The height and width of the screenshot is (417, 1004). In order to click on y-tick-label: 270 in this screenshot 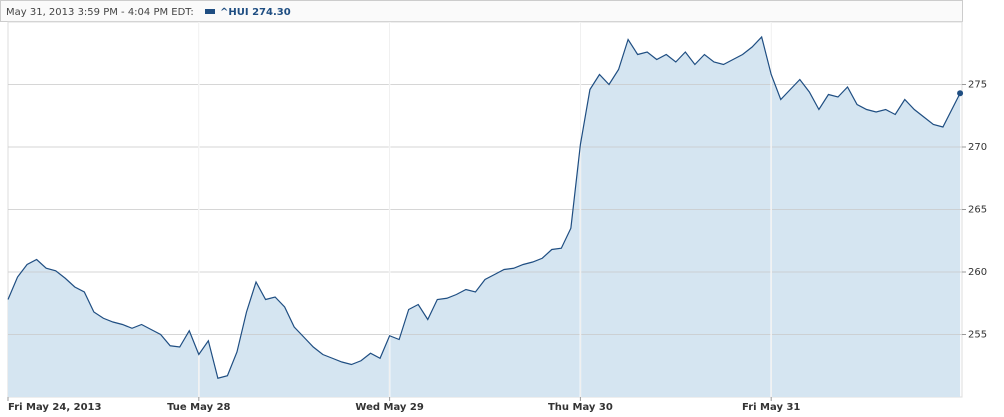, I will do `click(977, 147)`.